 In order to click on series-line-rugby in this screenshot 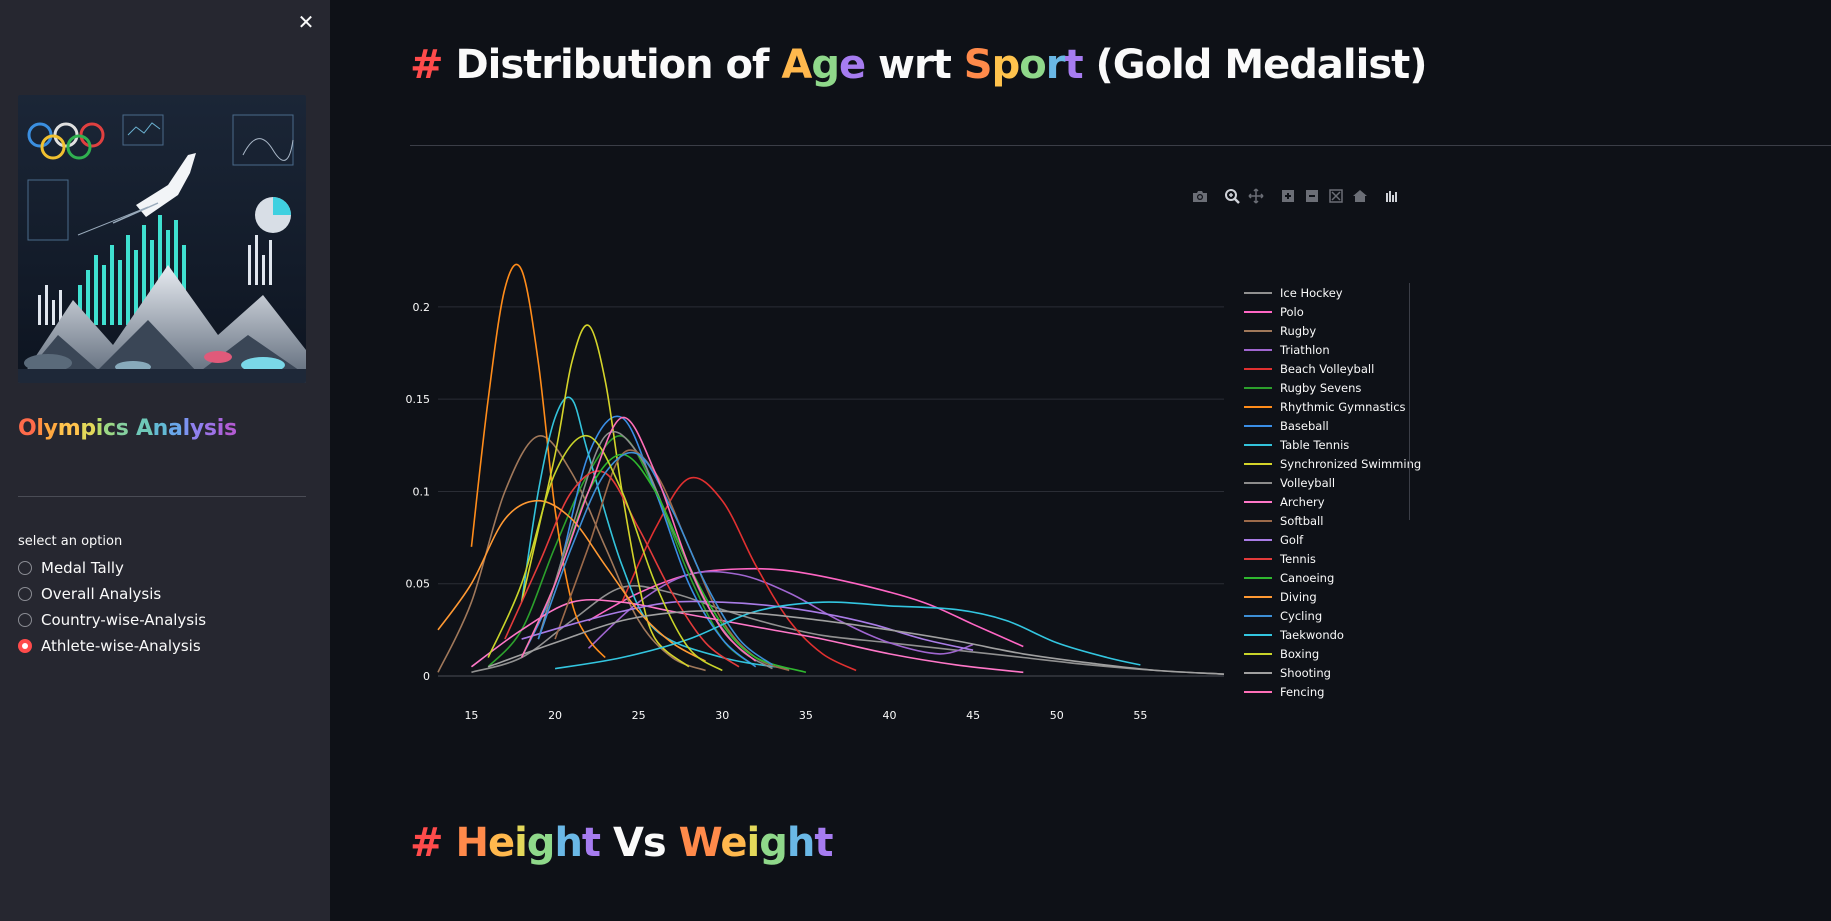, I will do `click(571, 554)`.